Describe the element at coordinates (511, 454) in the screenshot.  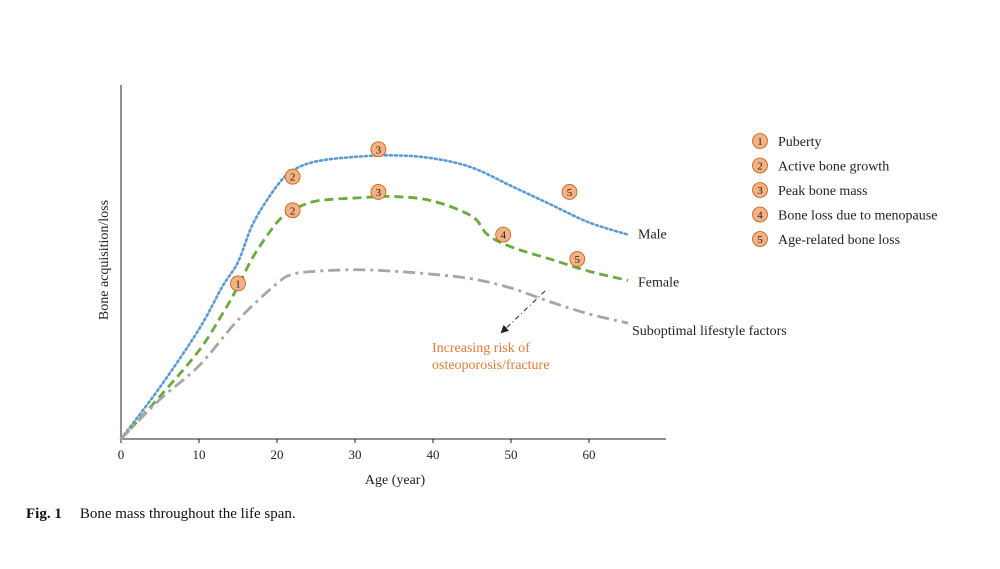
I see `x-tick-label: 50` at that location.